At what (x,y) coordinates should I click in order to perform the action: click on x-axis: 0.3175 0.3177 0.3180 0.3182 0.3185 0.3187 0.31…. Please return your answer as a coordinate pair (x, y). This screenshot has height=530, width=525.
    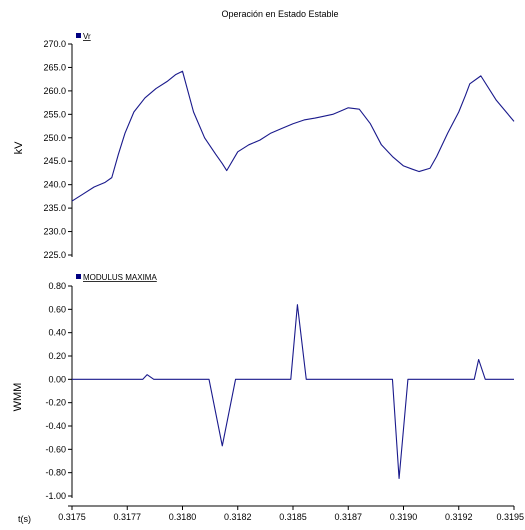
    Looking at the image, I should click on (291, 514).